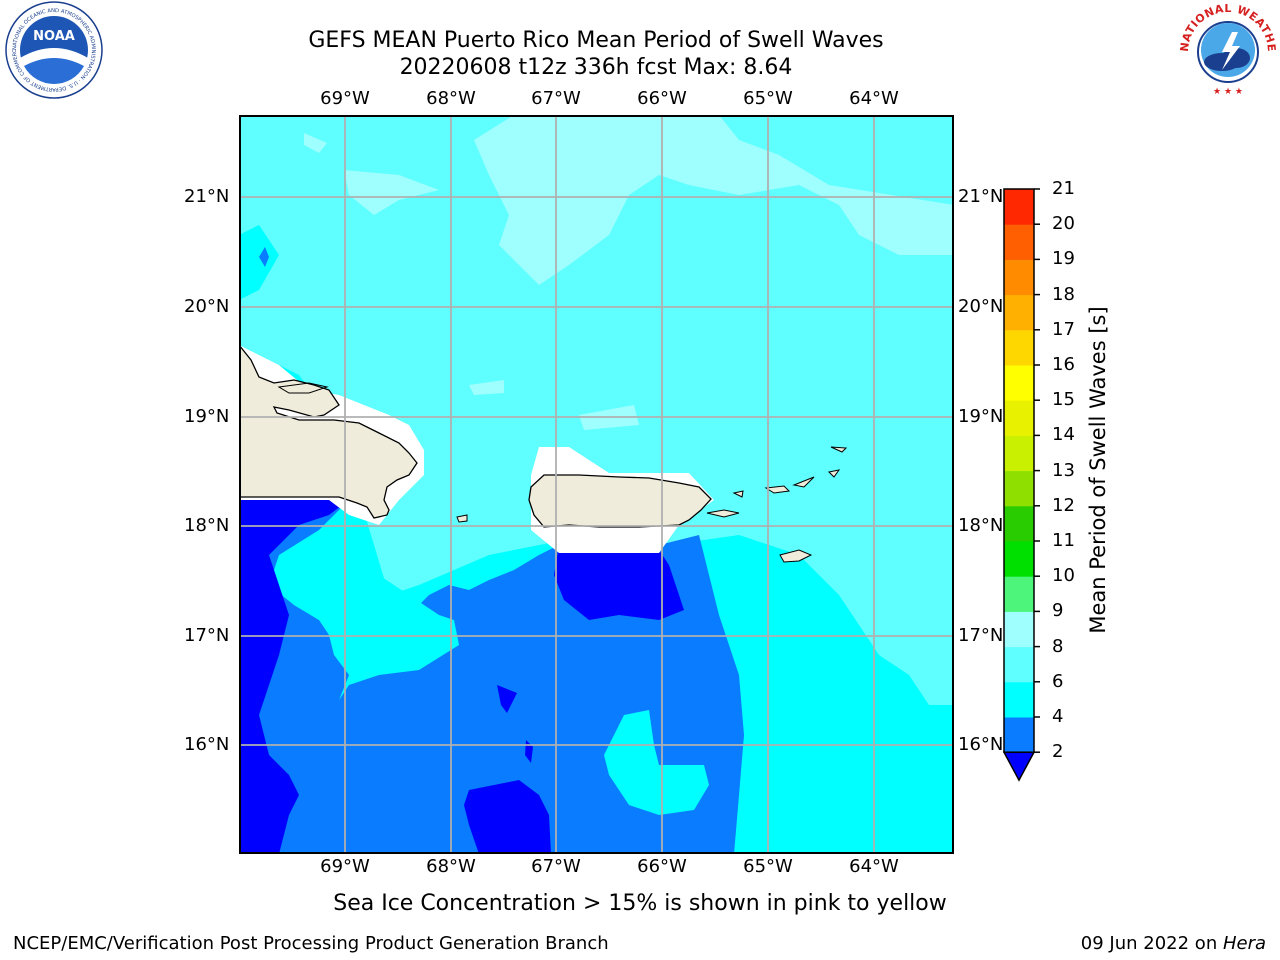 Image resolution: width=1280 pixels, height=960 pixels. I want to click on lon-tick-top: 69°W, so click(345, 98).